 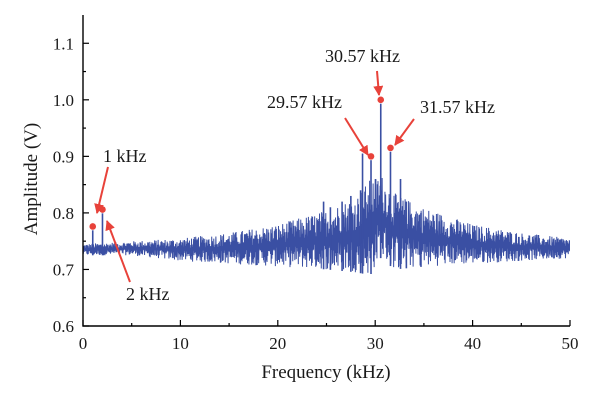 What do you see at coordinates (125, 156) in the screenshot?
I see `annotation-label: 1 kHz` at bounding box center [125, 156].